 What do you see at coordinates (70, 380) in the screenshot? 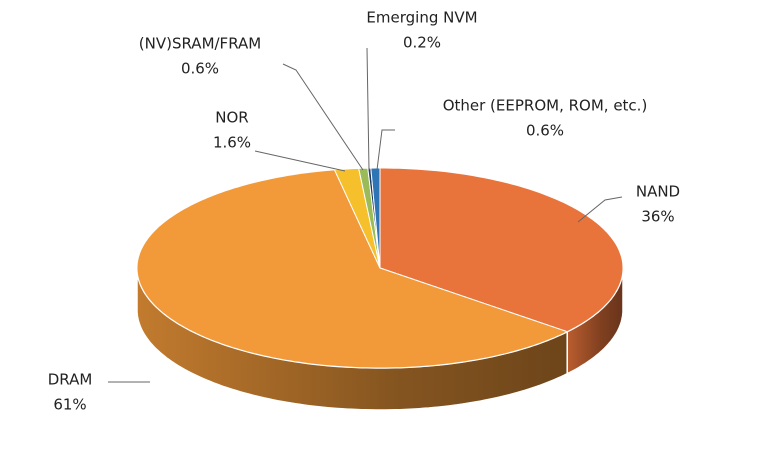
I see `slice-label: DRAM` at bounding box center [70, 380].